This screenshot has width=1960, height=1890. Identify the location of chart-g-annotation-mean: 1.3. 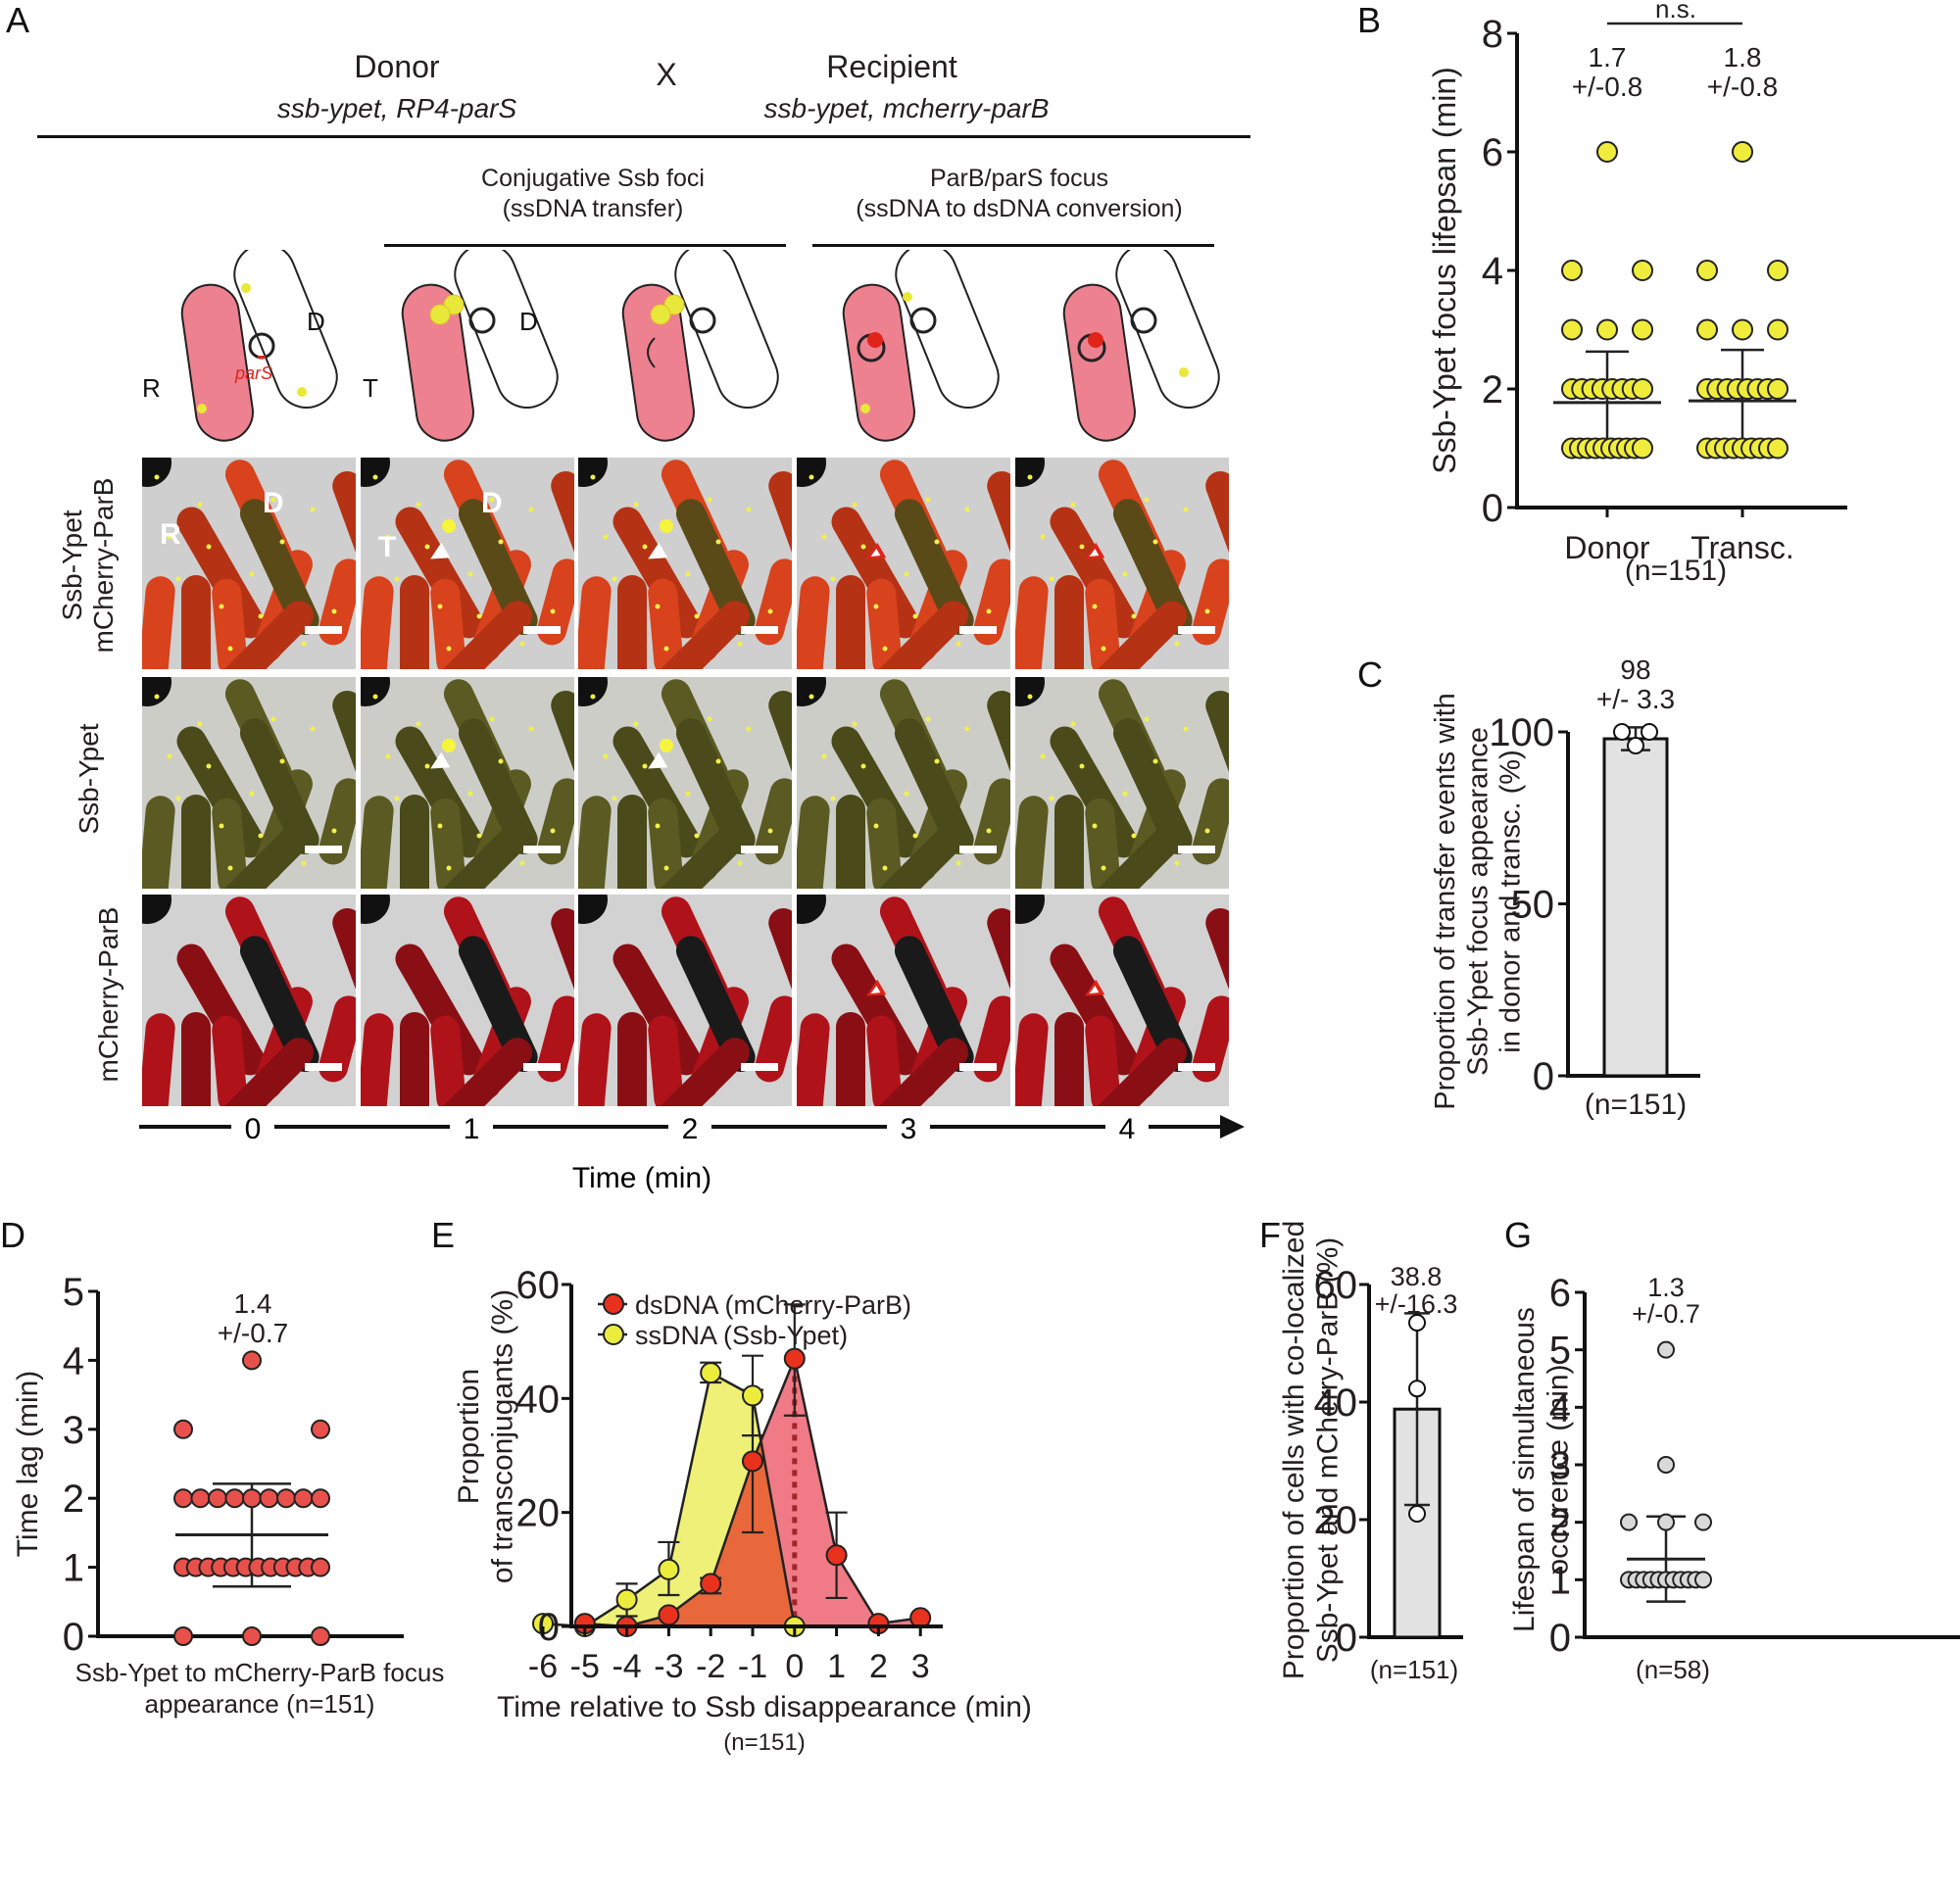
(1666, 1287).